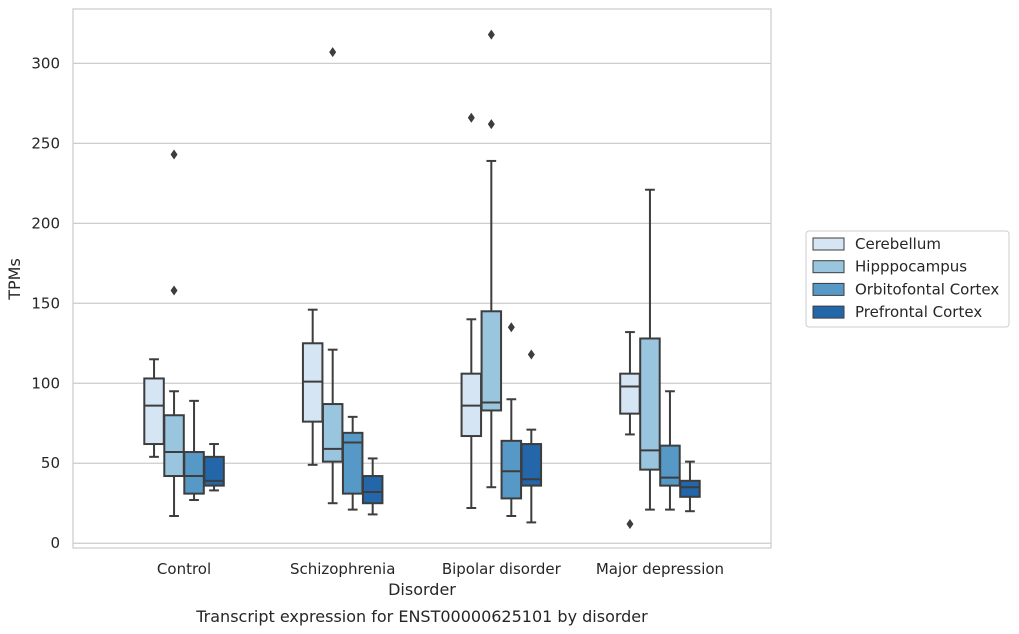  I want to click on x-tick-label: Schizophrenia, so click(342, 569).